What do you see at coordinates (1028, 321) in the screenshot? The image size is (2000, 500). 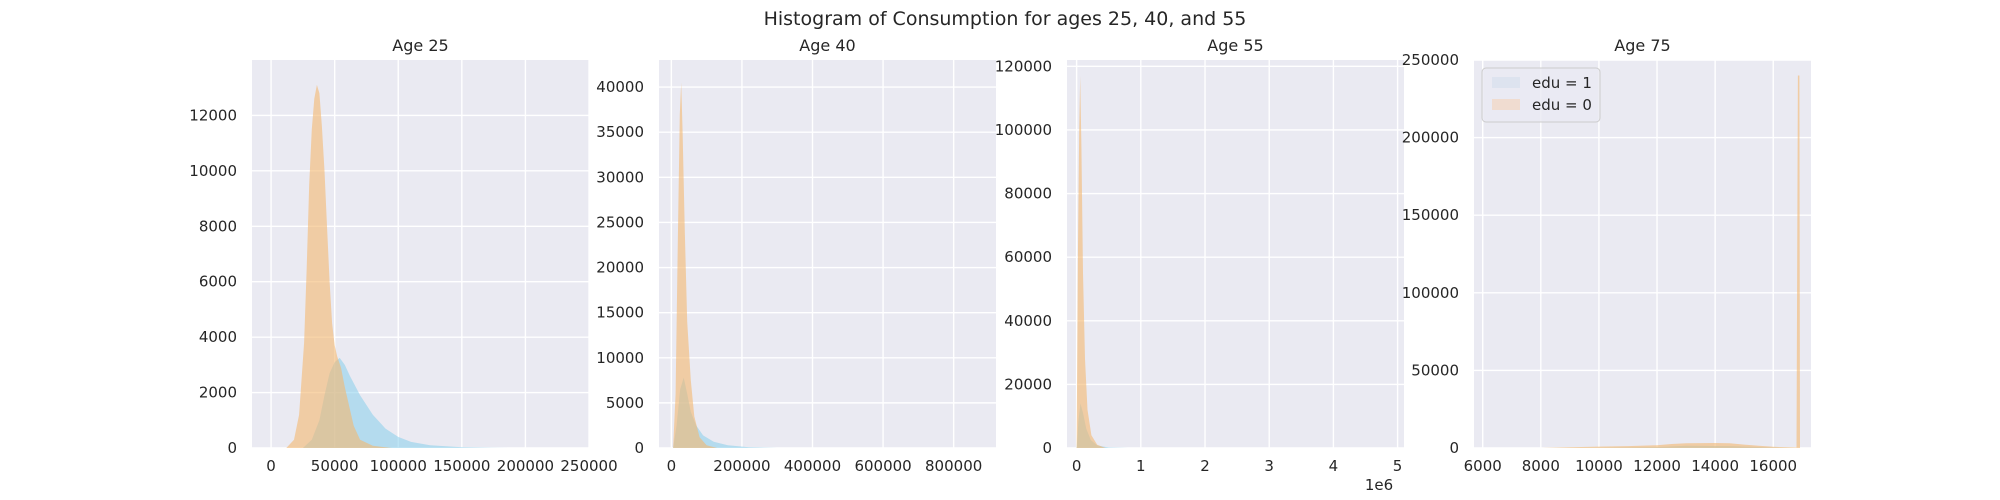 I see `panel3-y-tick-label-2: 40000` at bounding box center [1028, 321].